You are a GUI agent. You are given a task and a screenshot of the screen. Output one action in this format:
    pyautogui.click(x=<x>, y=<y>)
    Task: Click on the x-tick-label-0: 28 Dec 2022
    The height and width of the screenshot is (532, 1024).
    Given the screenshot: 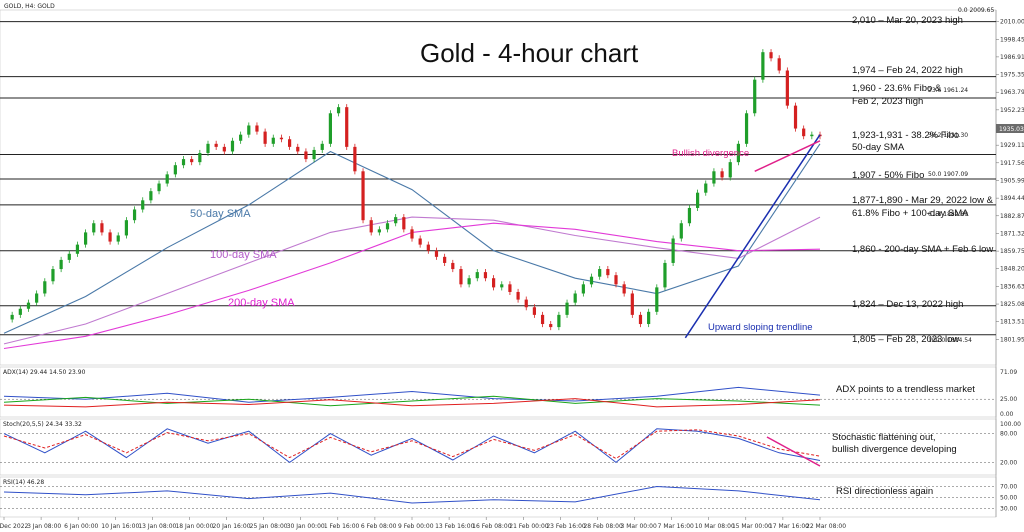 What is the action you would take?
    pyautogui.click(x=14, y=526)
    